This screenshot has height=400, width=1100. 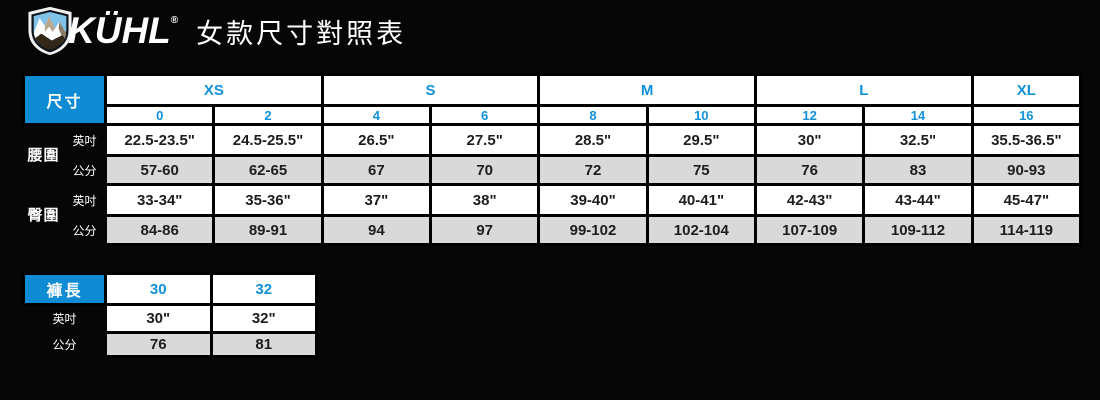 I want to click on size-group-header-row: 尺寸 XS S M L XL, so click(x=552, y=99).